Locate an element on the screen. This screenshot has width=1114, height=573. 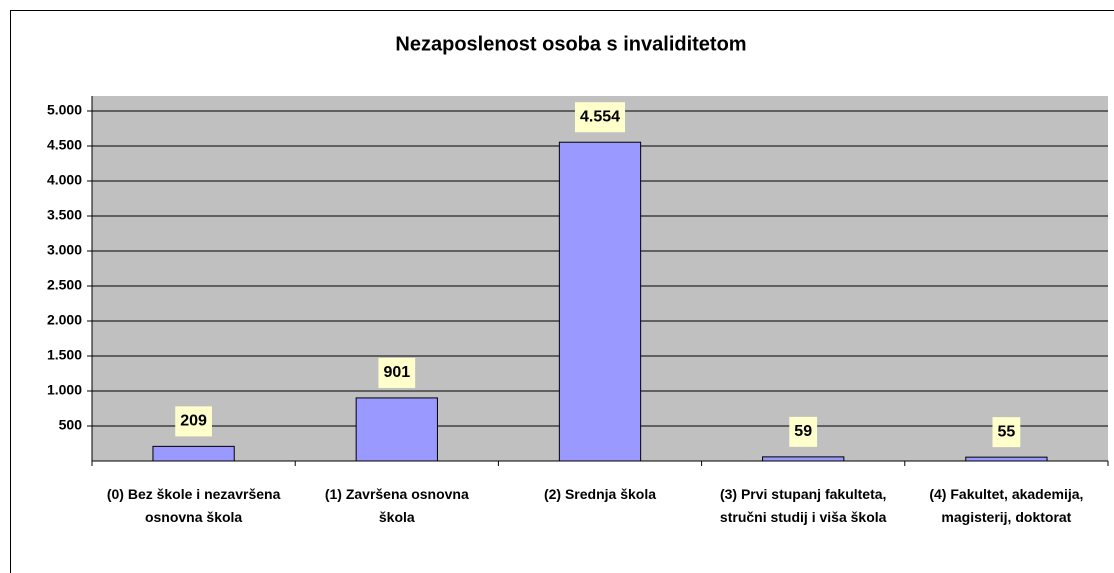
y-tick-label: 500 is located at coordinates (71, 425).